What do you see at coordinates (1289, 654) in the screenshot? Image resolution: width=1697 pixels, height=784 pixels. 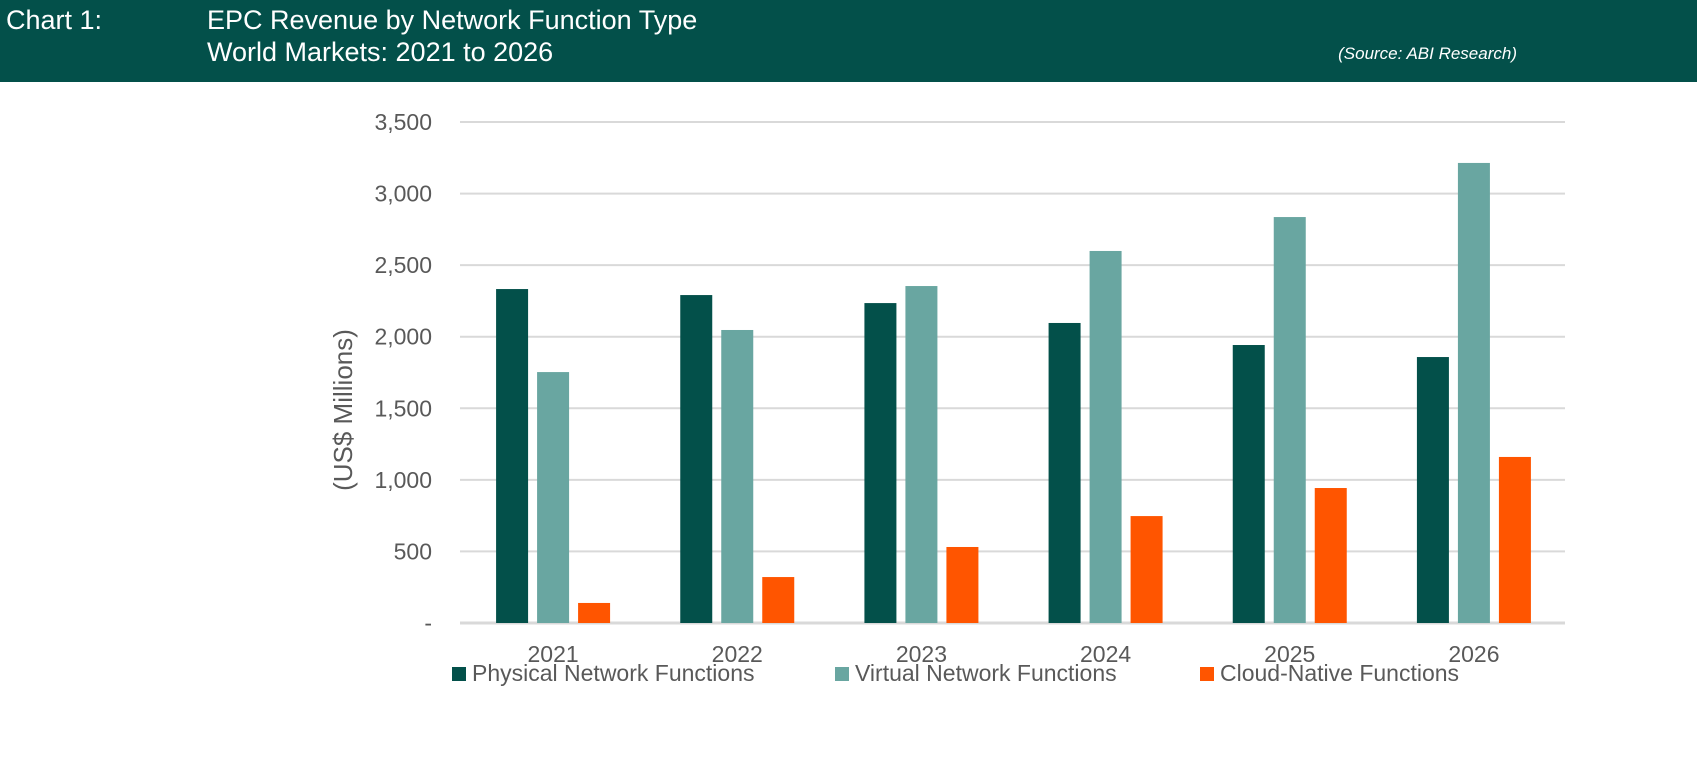 I see `x-tick-label: 2025` at bounding box center [1289, 654].